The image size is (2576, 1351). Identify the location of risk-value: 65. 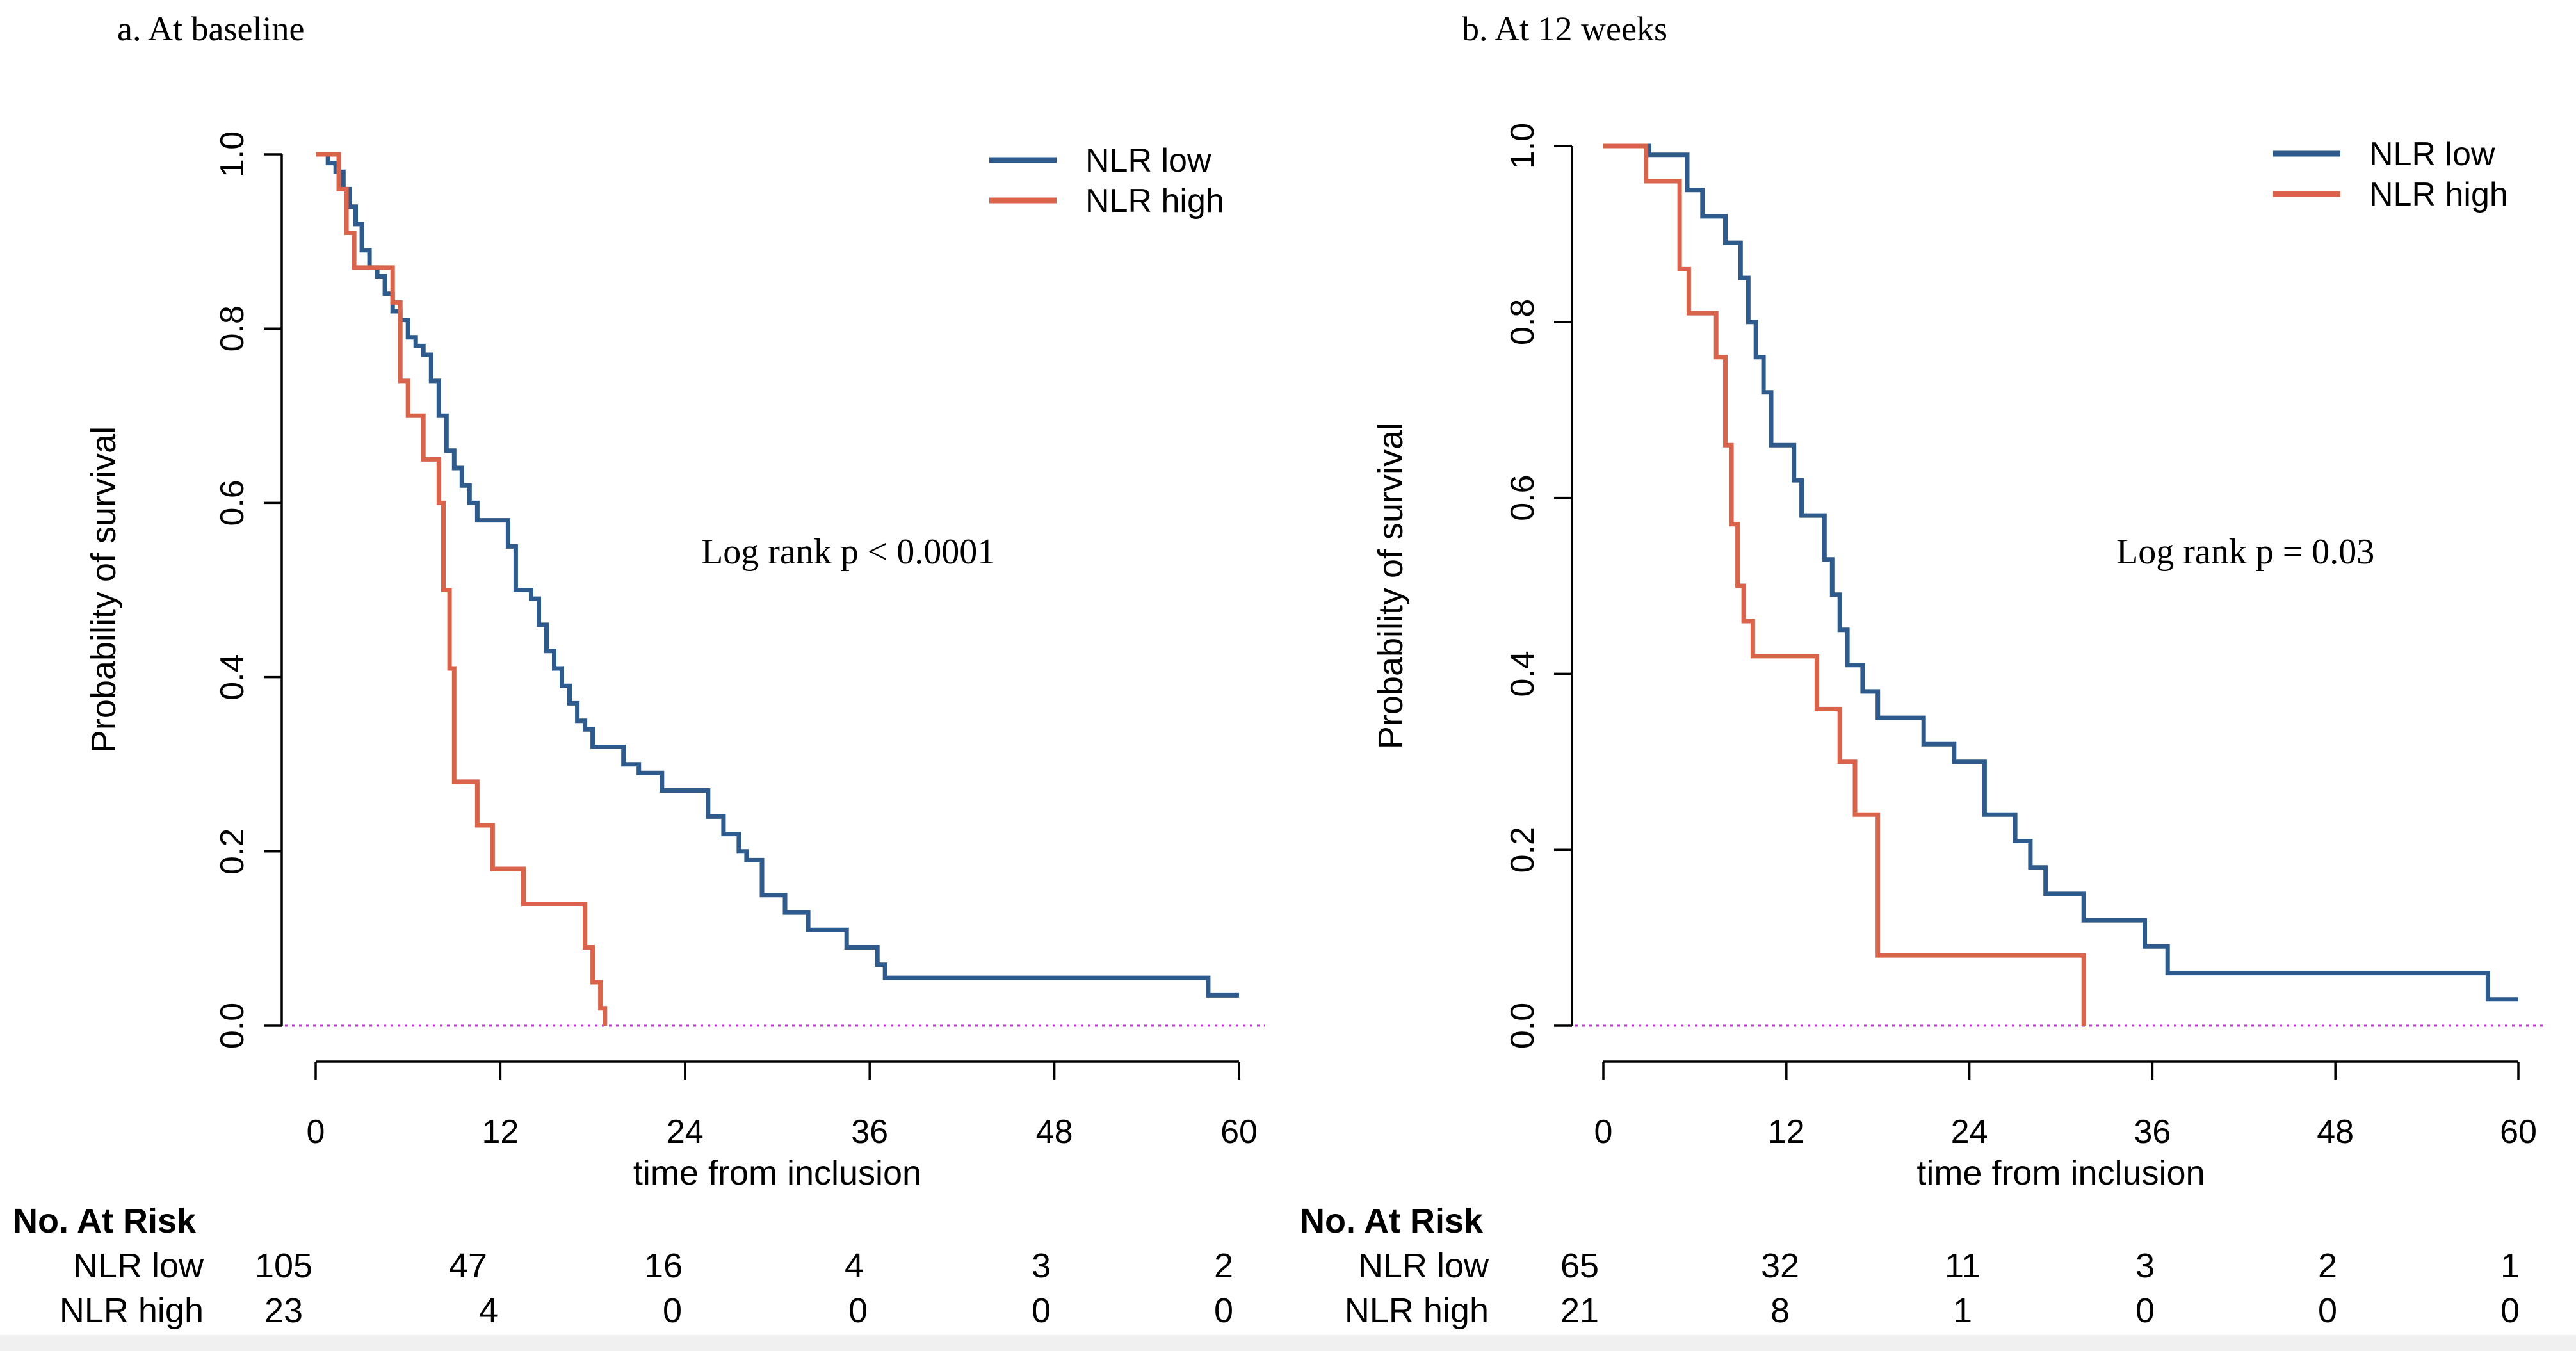
(1579, 1266).